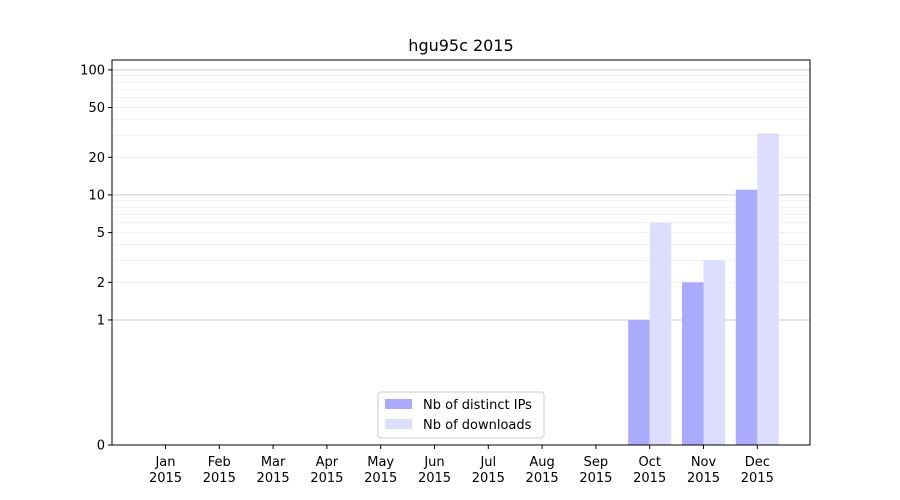 The width and height of the screenshot is (900, 500). I want to click on x-tick-label-month: Oct, so click(649, 462).